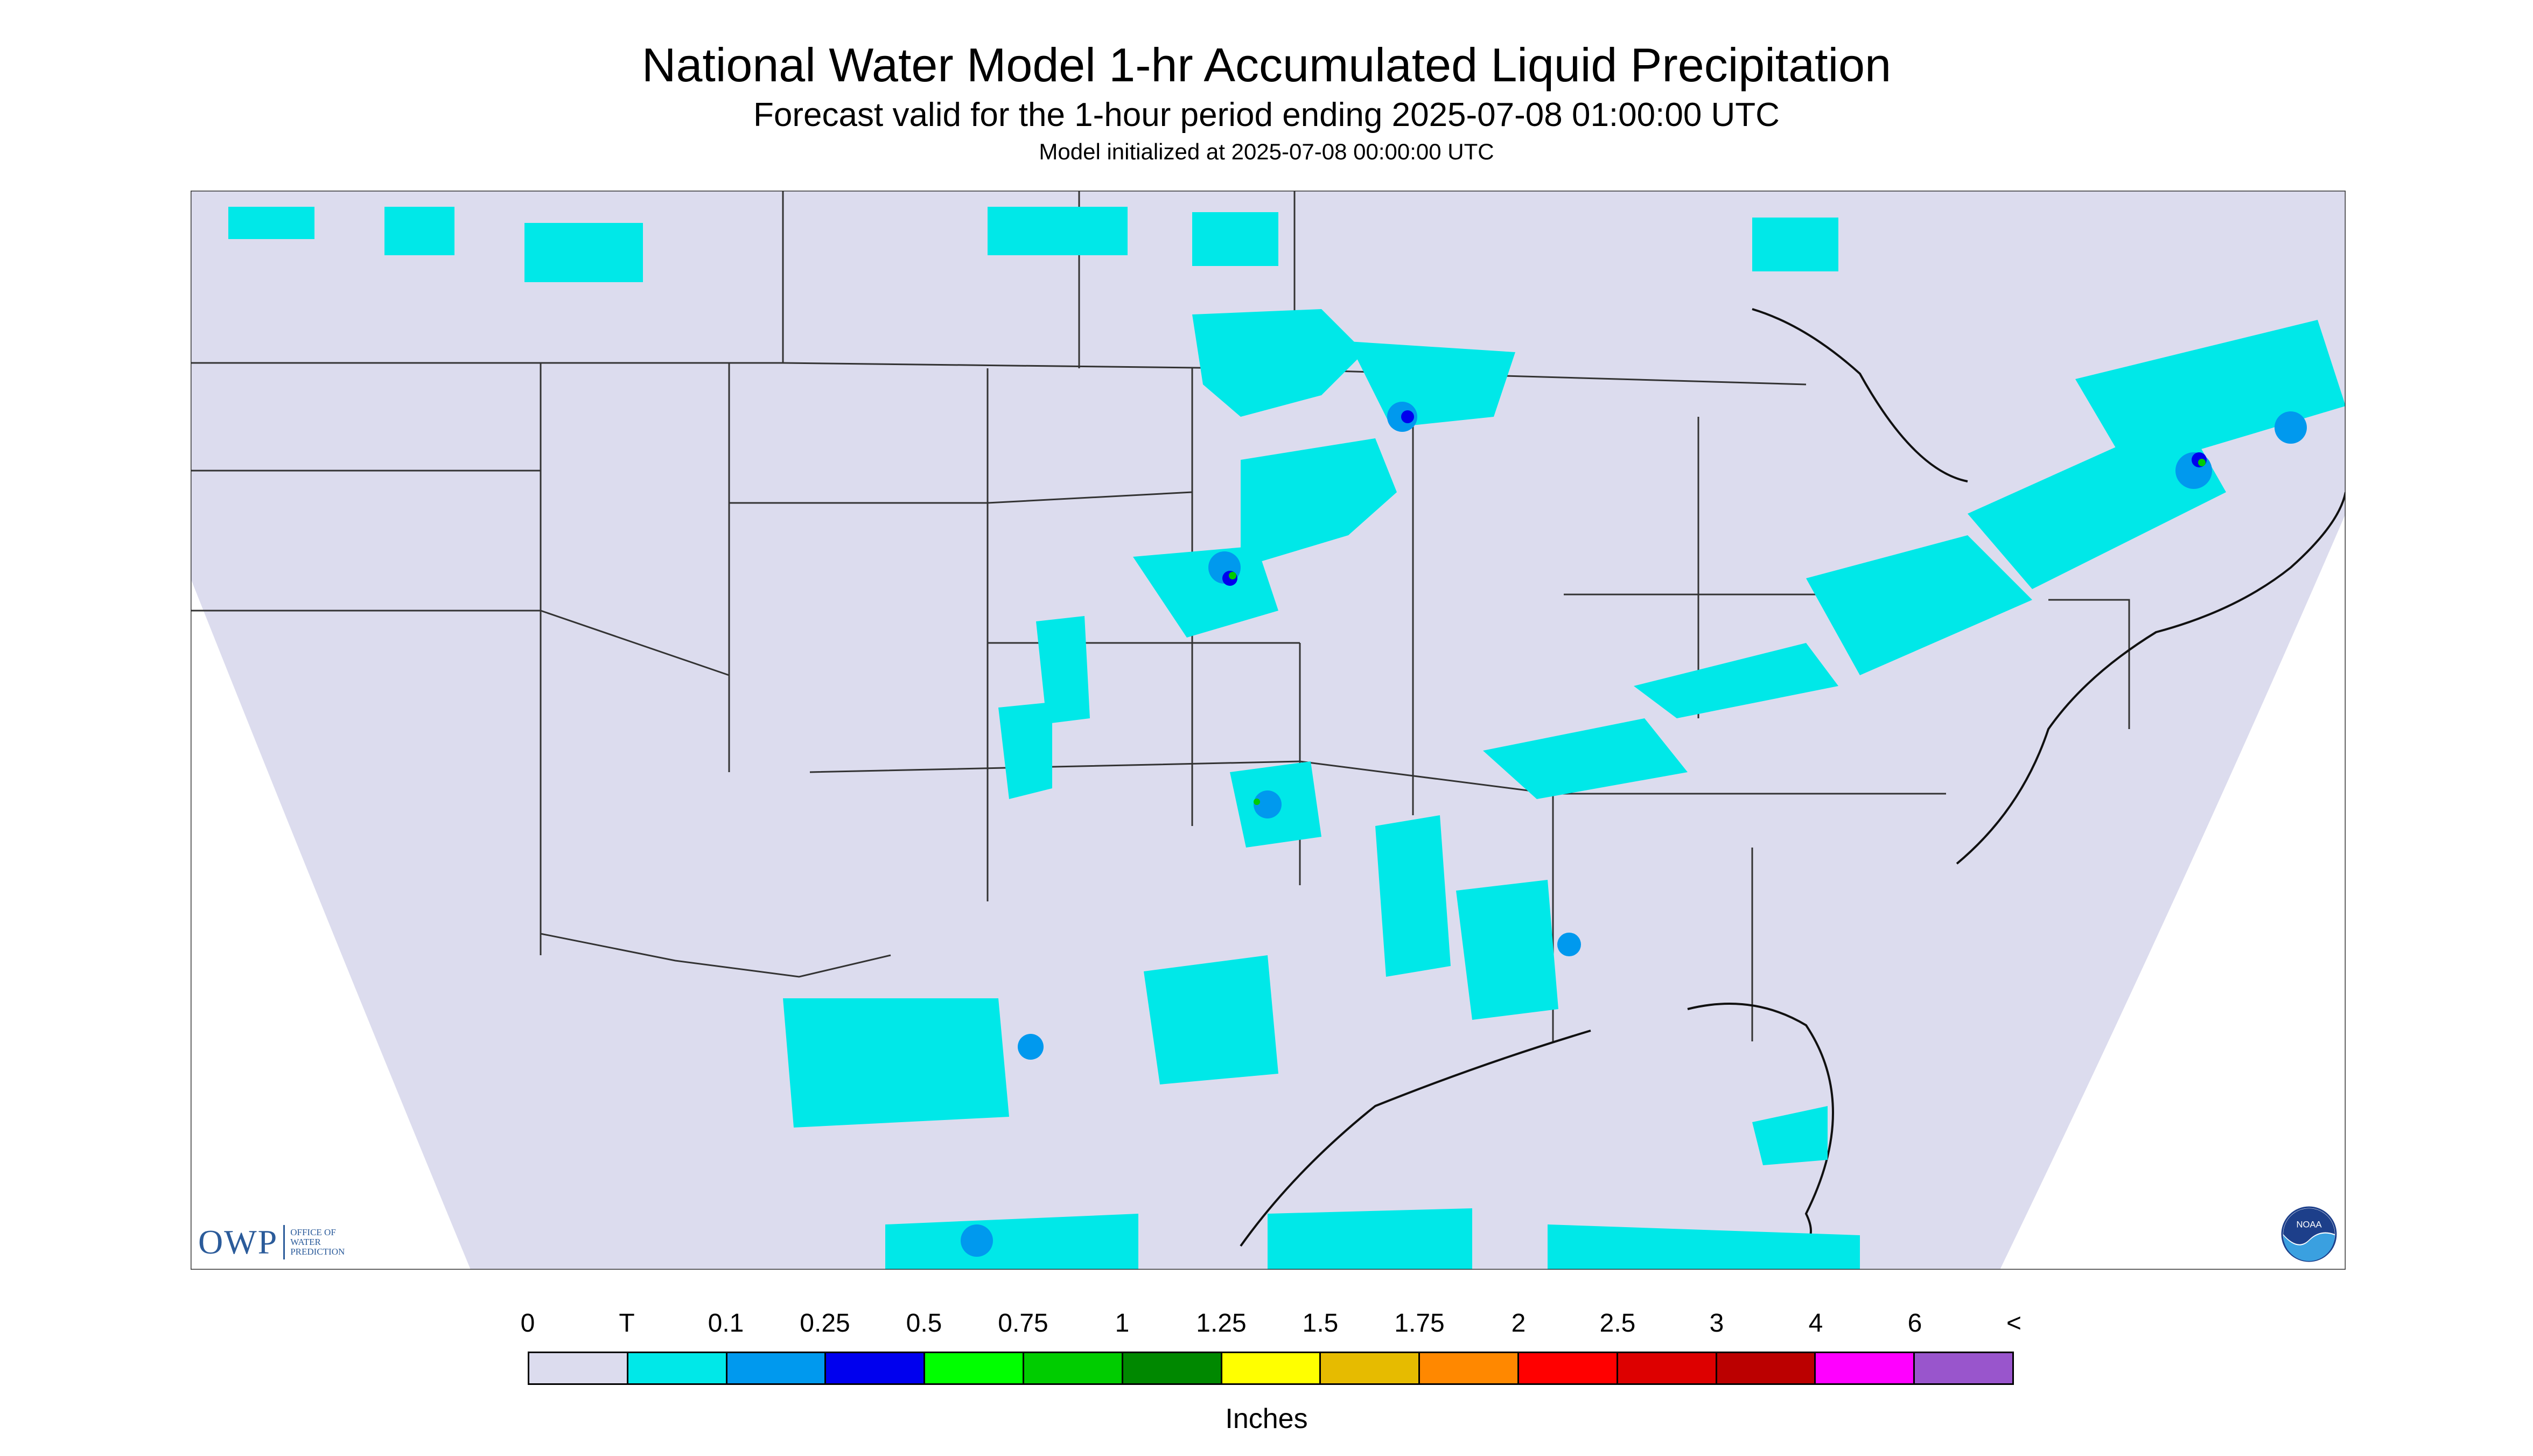  I want to click on svg-text: NOAA, so click(2309, 1225).